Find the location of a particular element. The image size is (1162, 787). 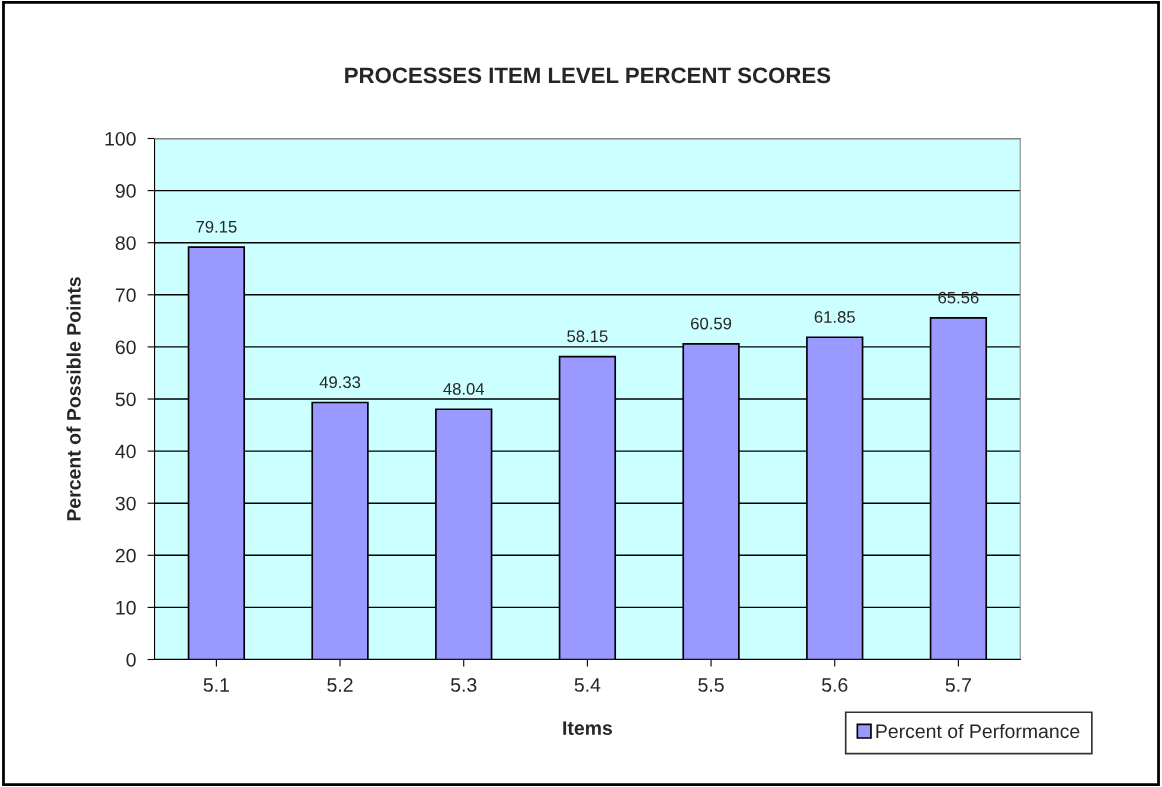

chart-title: PROCESSES ITEM LEVEL PERCENT SCORES is located at coordinates (588, 75).